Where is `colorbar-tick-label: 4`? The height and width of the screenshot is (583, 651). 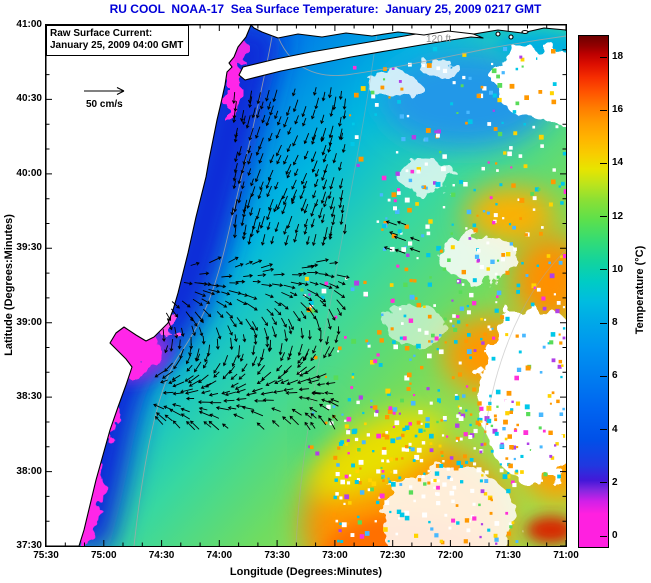
colorbar-tick-label: 4 is located at coordinates (615, 429).